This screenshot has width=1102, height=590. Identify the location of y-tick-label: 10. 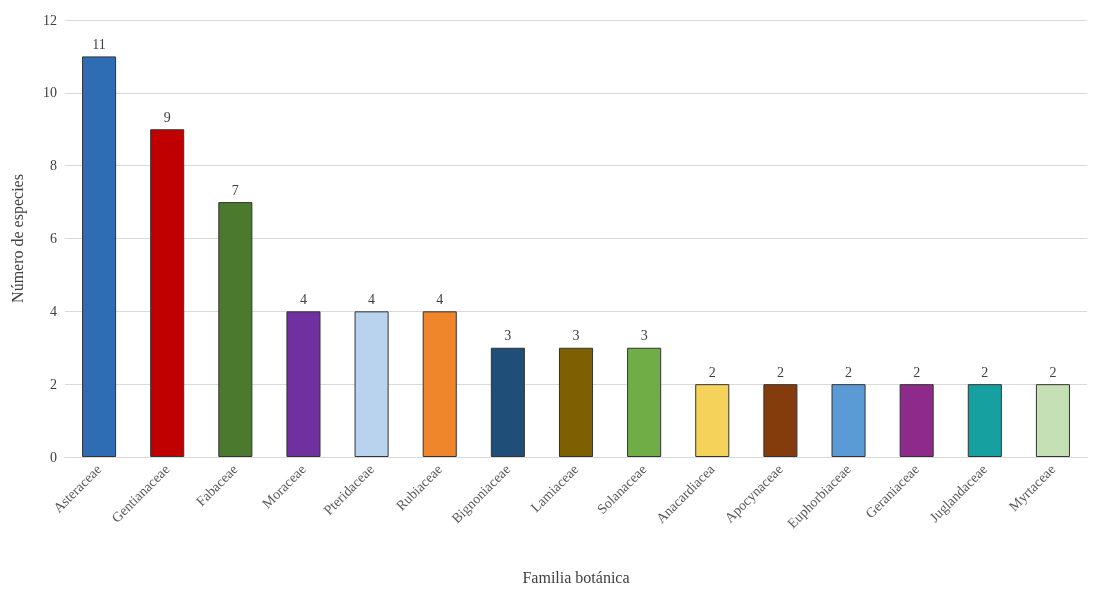
(50, 93).